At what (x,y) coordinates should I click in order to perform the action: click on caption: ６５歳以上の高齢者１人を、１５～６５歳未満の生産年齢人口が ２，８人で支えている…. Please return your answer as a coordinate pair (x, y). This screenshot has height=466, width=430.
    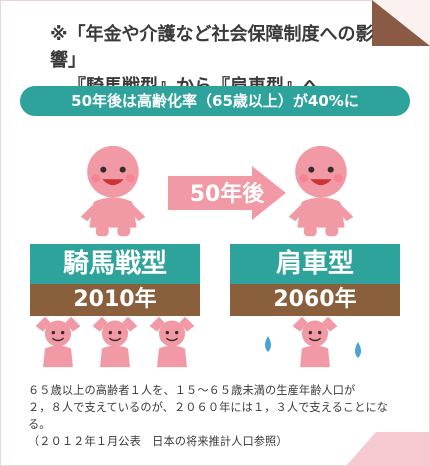
    Looking at the image, I should click on (218, 416).